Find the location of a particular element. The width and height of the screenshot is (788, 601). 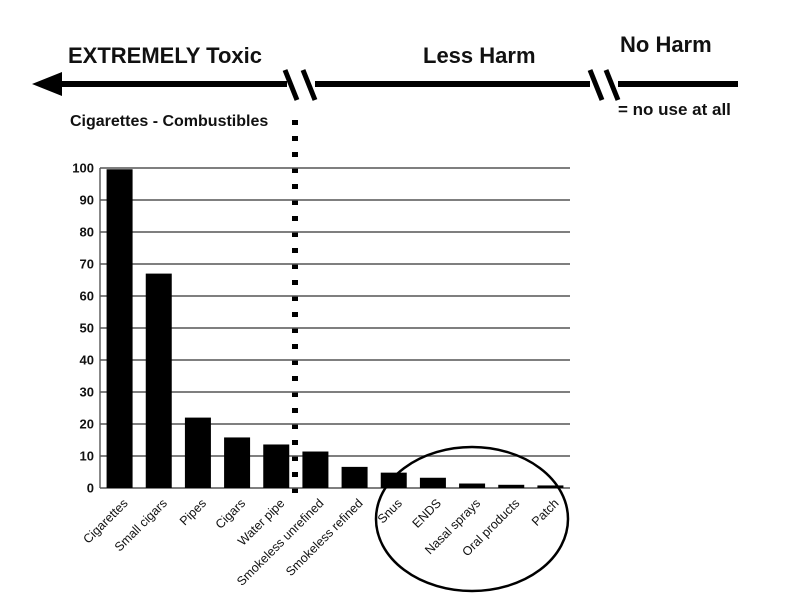

y-tick-label: 70 is located at coordinates (87, 264).